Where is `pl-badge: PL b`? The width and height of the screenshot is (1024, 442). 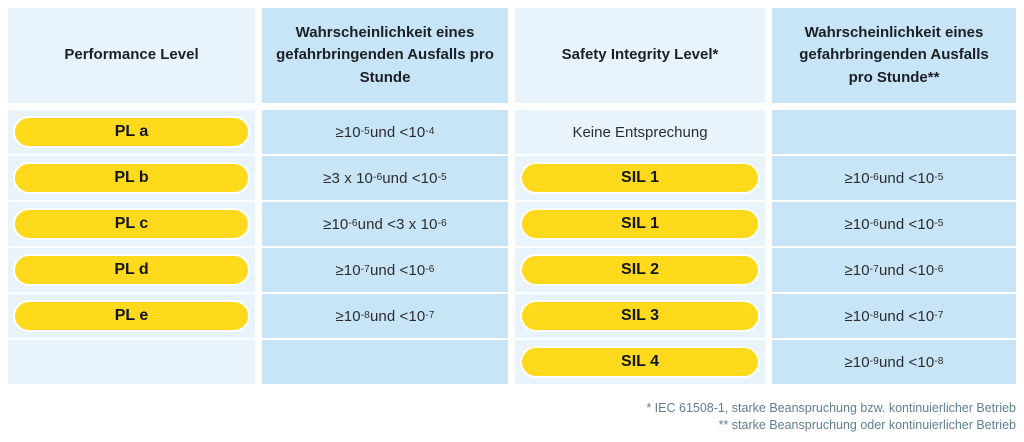 pl-badge: PL b is located at coordinates (131, 178).